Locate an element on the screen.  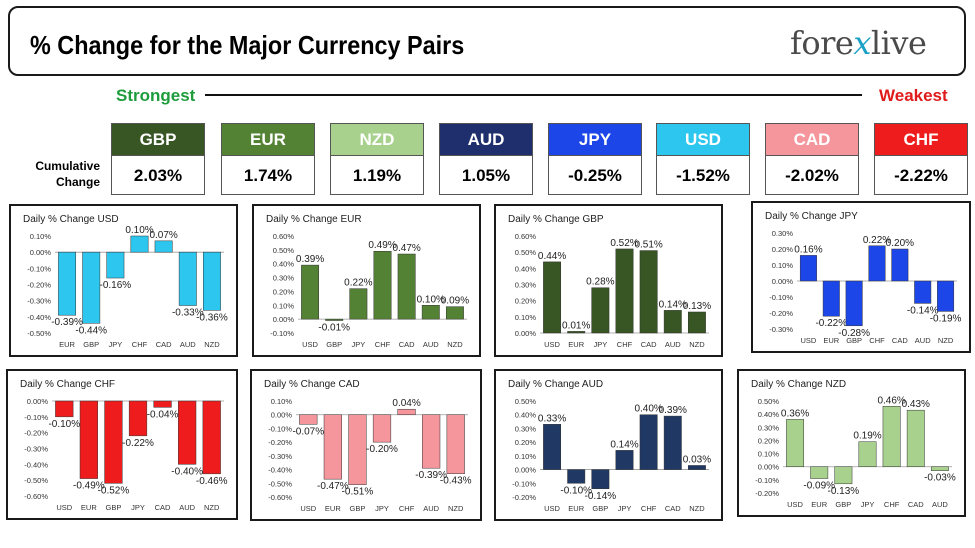
tile-currency: CHF is located at coordinates (921, 140).